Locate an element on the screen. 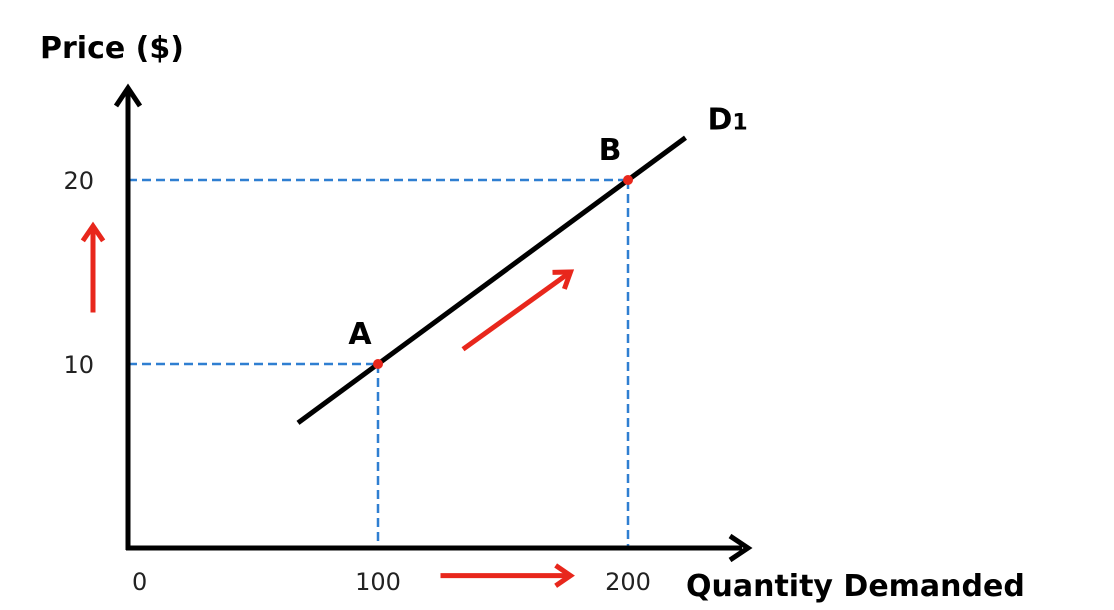  movement-along-curve-arrow is located at coordinates (518, 310).